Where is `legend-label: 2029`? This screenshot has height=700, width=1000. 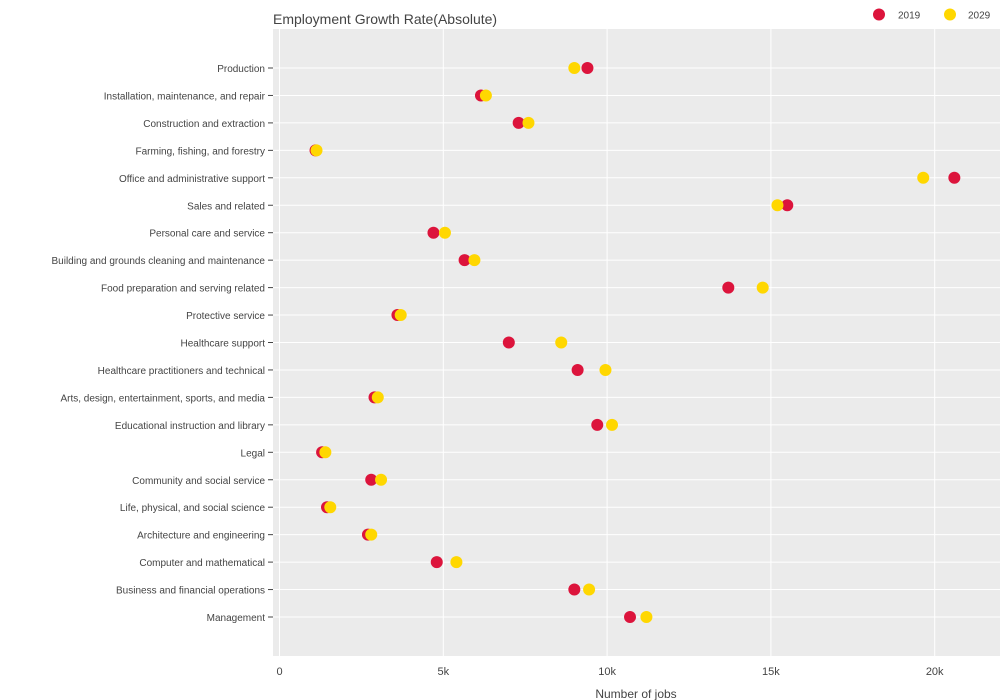 legend-label: 2029 is located at coordinates (979, 16).